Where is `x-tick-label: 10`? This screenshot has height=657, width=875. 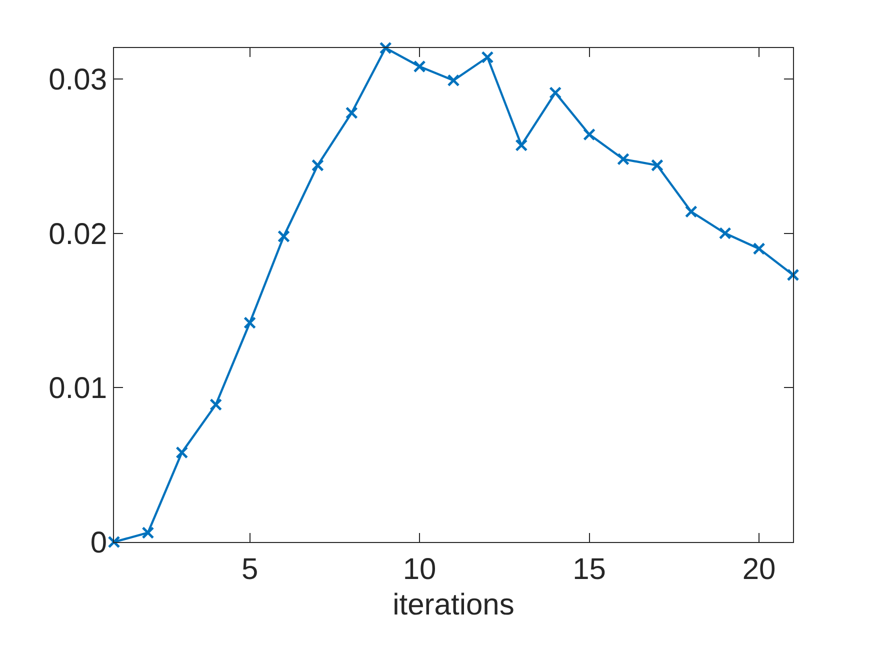 x-tick-label: 10 is located at coordinates (419, 569).